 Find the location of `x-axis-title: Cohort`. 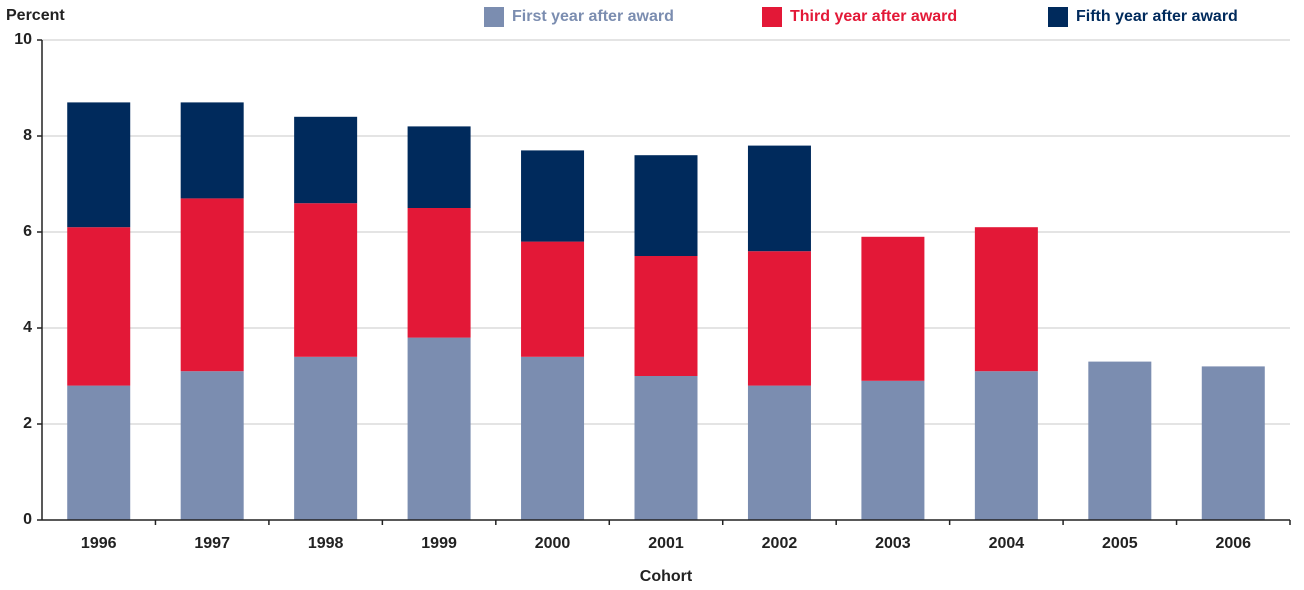

x-axis-title: Cohort is located at coordinates (666, 576).